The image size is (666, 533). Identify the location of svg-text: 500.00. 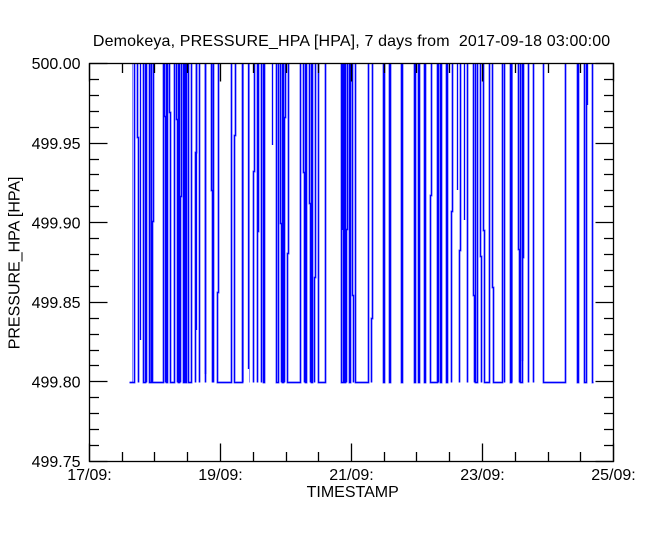
(56, 64).